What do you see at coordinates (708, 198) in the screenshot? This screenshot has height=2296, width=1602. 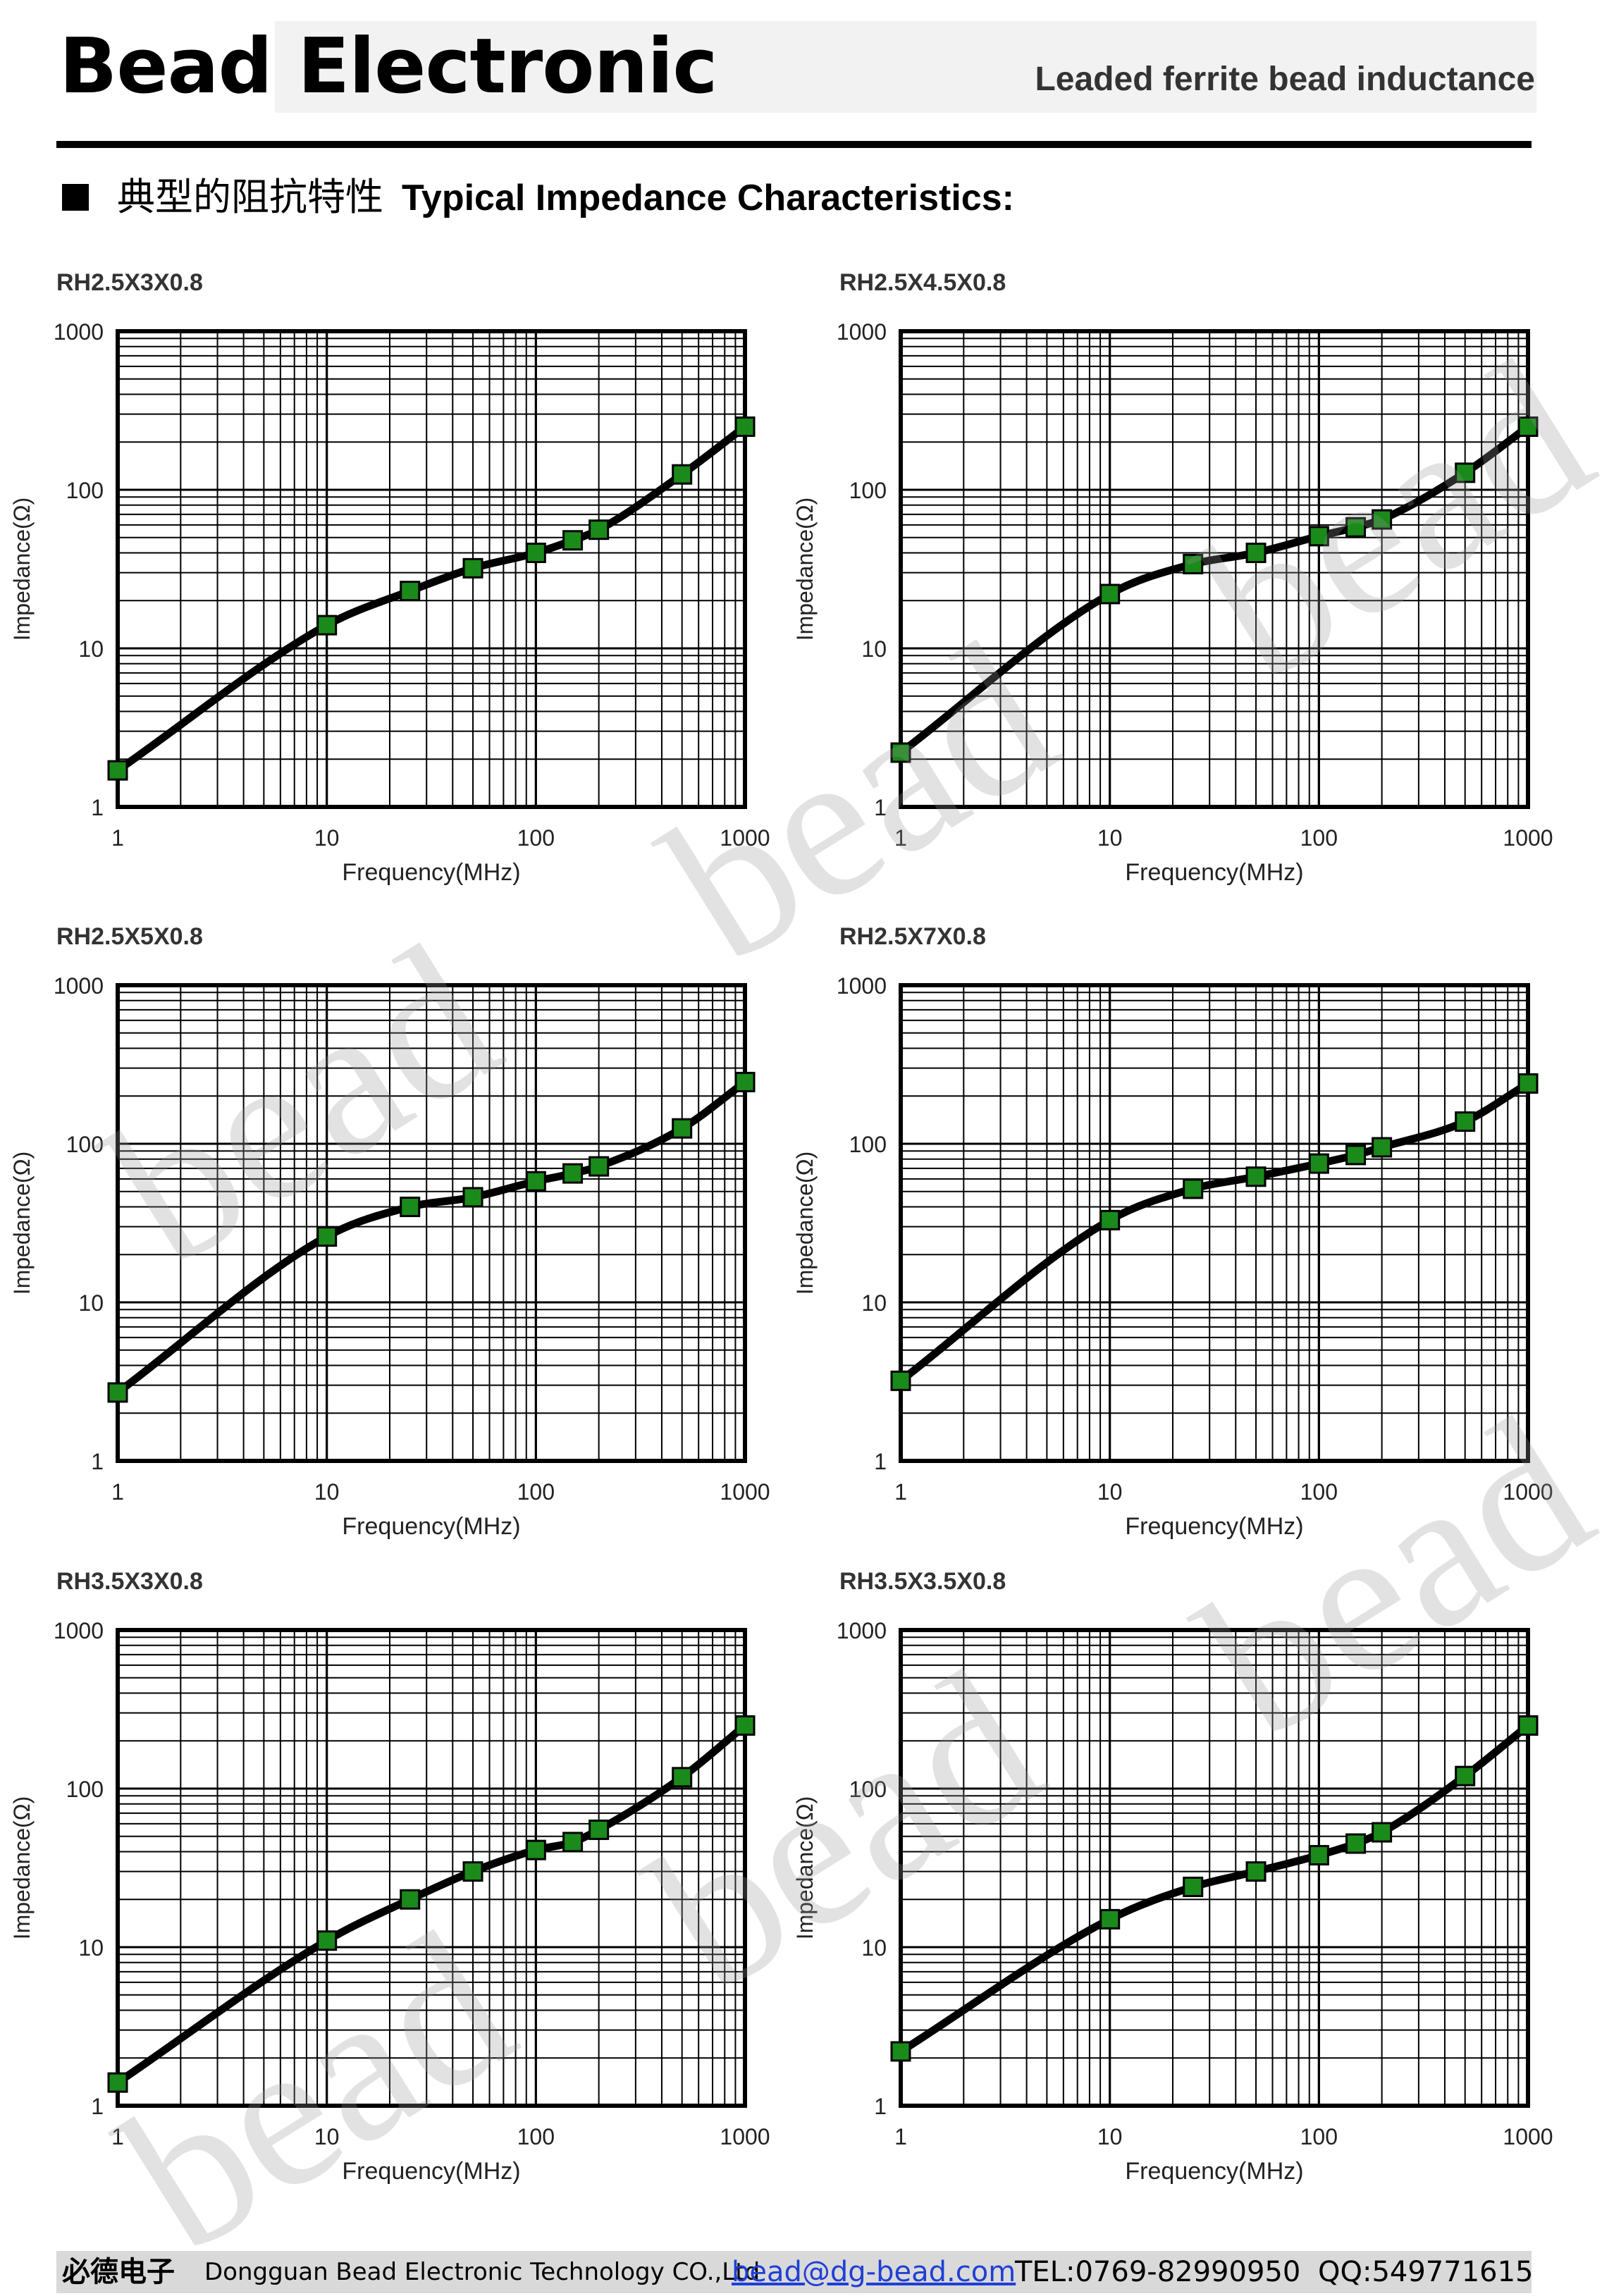 I see `section-title-en: Typical Impedance Characteristics:` at bounding box center [708, 198].